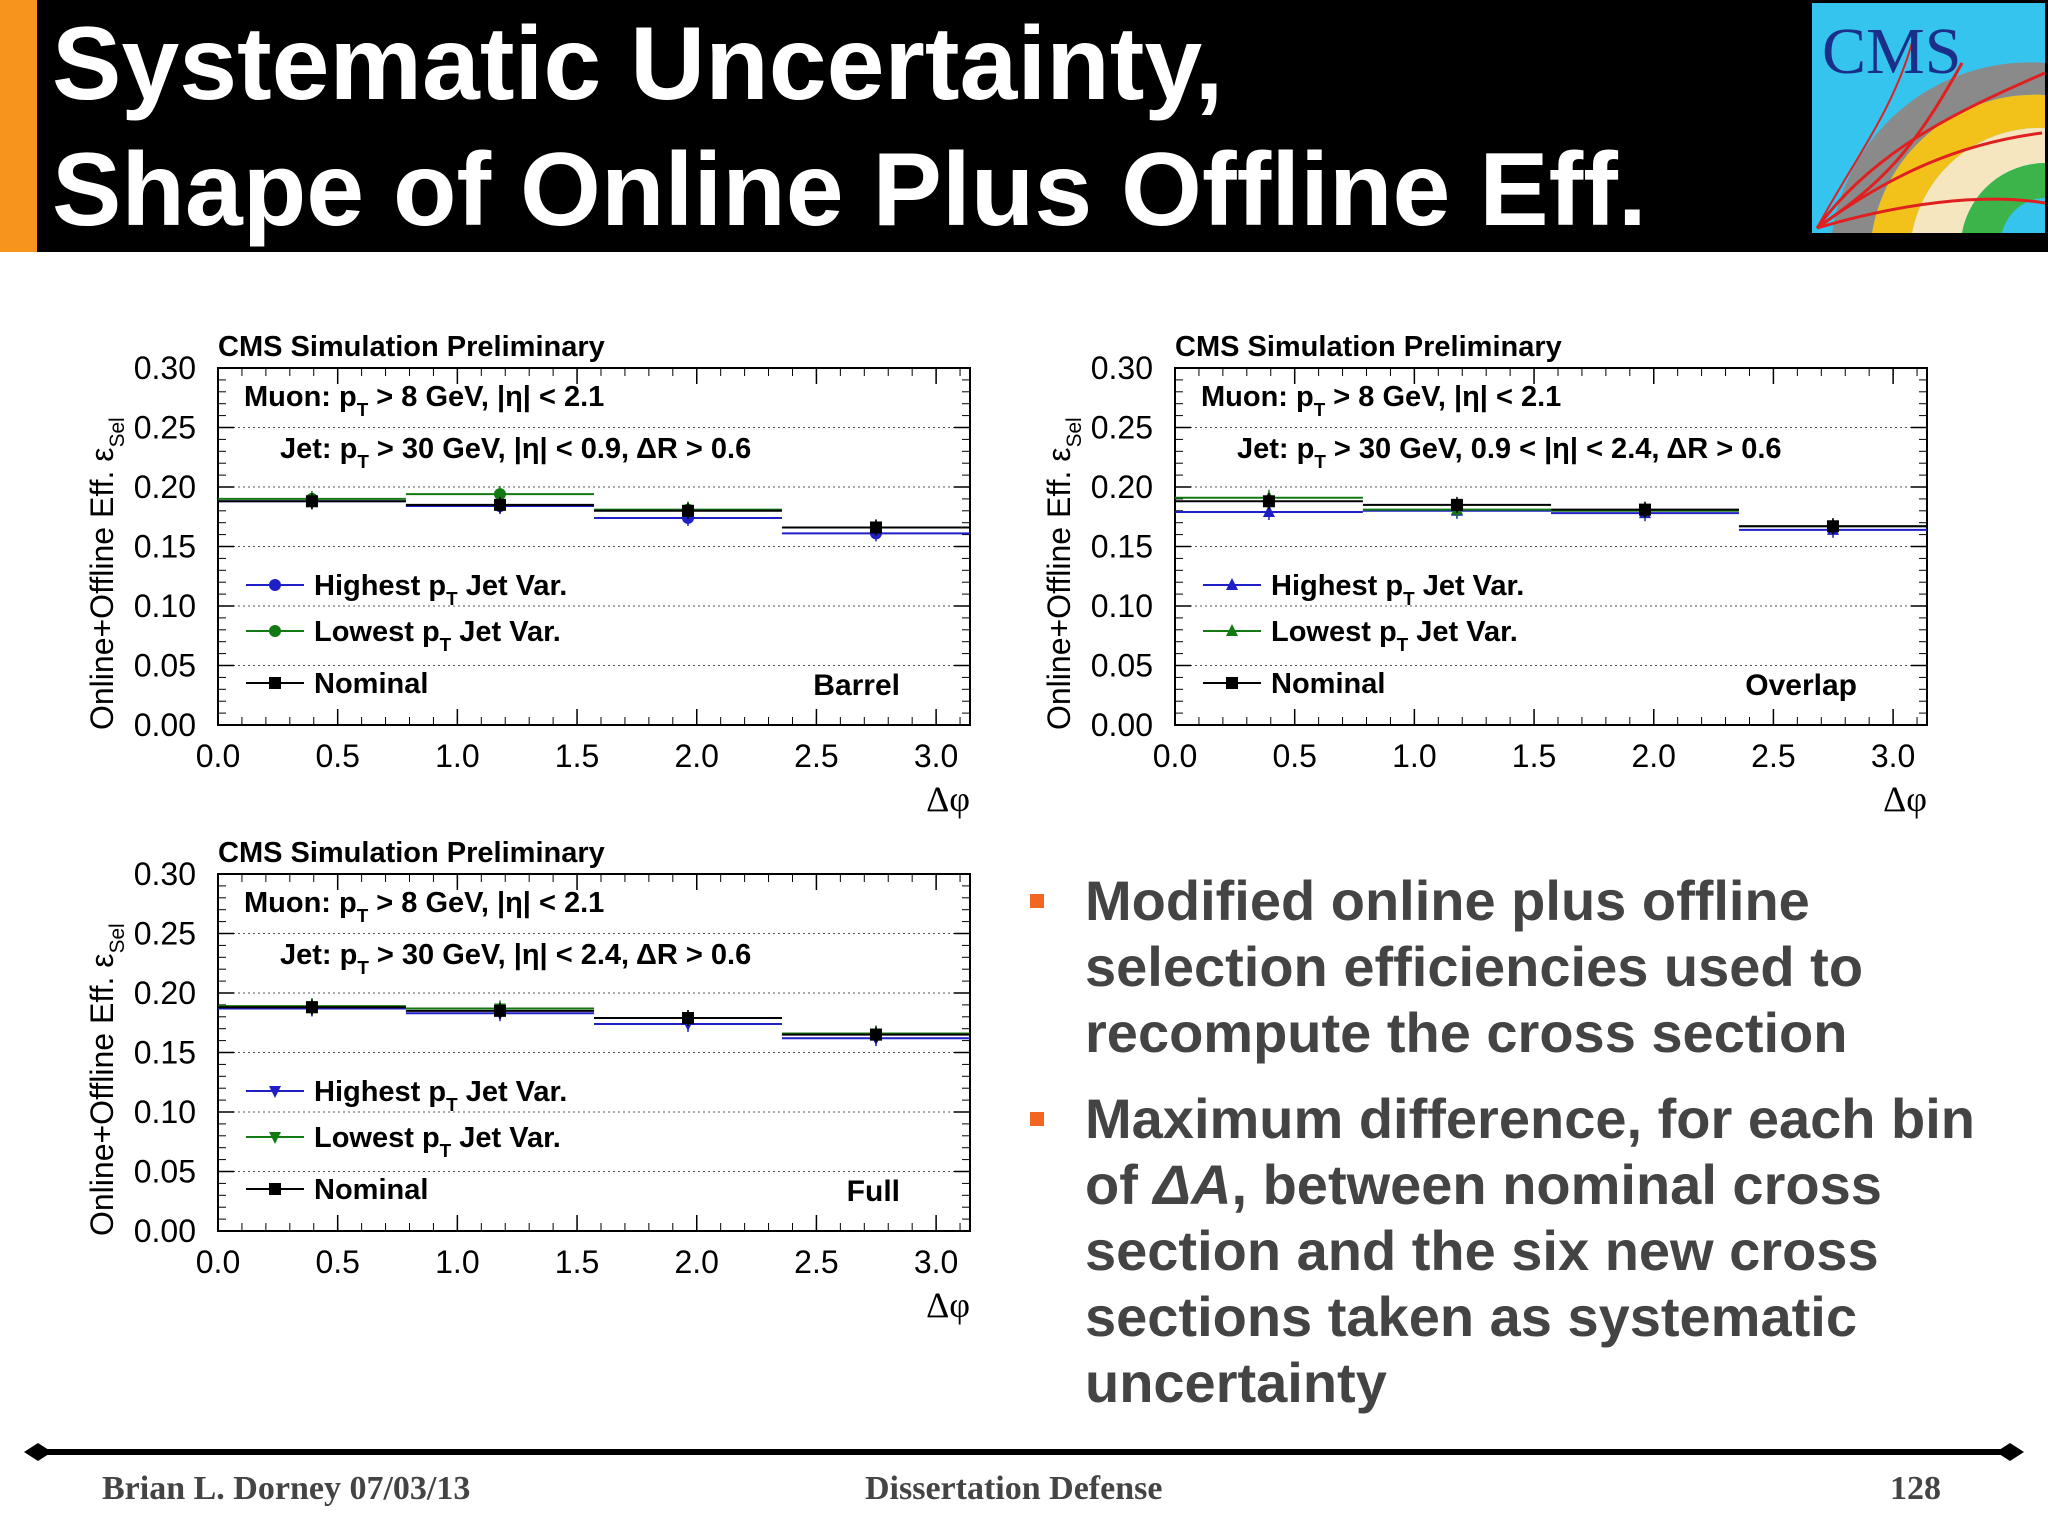 The height and width of the screenshot is (1535, 2048). What do you see at coordinates (1893, 756) in the screenshot?
I see `x-tick-label: 3.0` at bounding box center [1893, 756].